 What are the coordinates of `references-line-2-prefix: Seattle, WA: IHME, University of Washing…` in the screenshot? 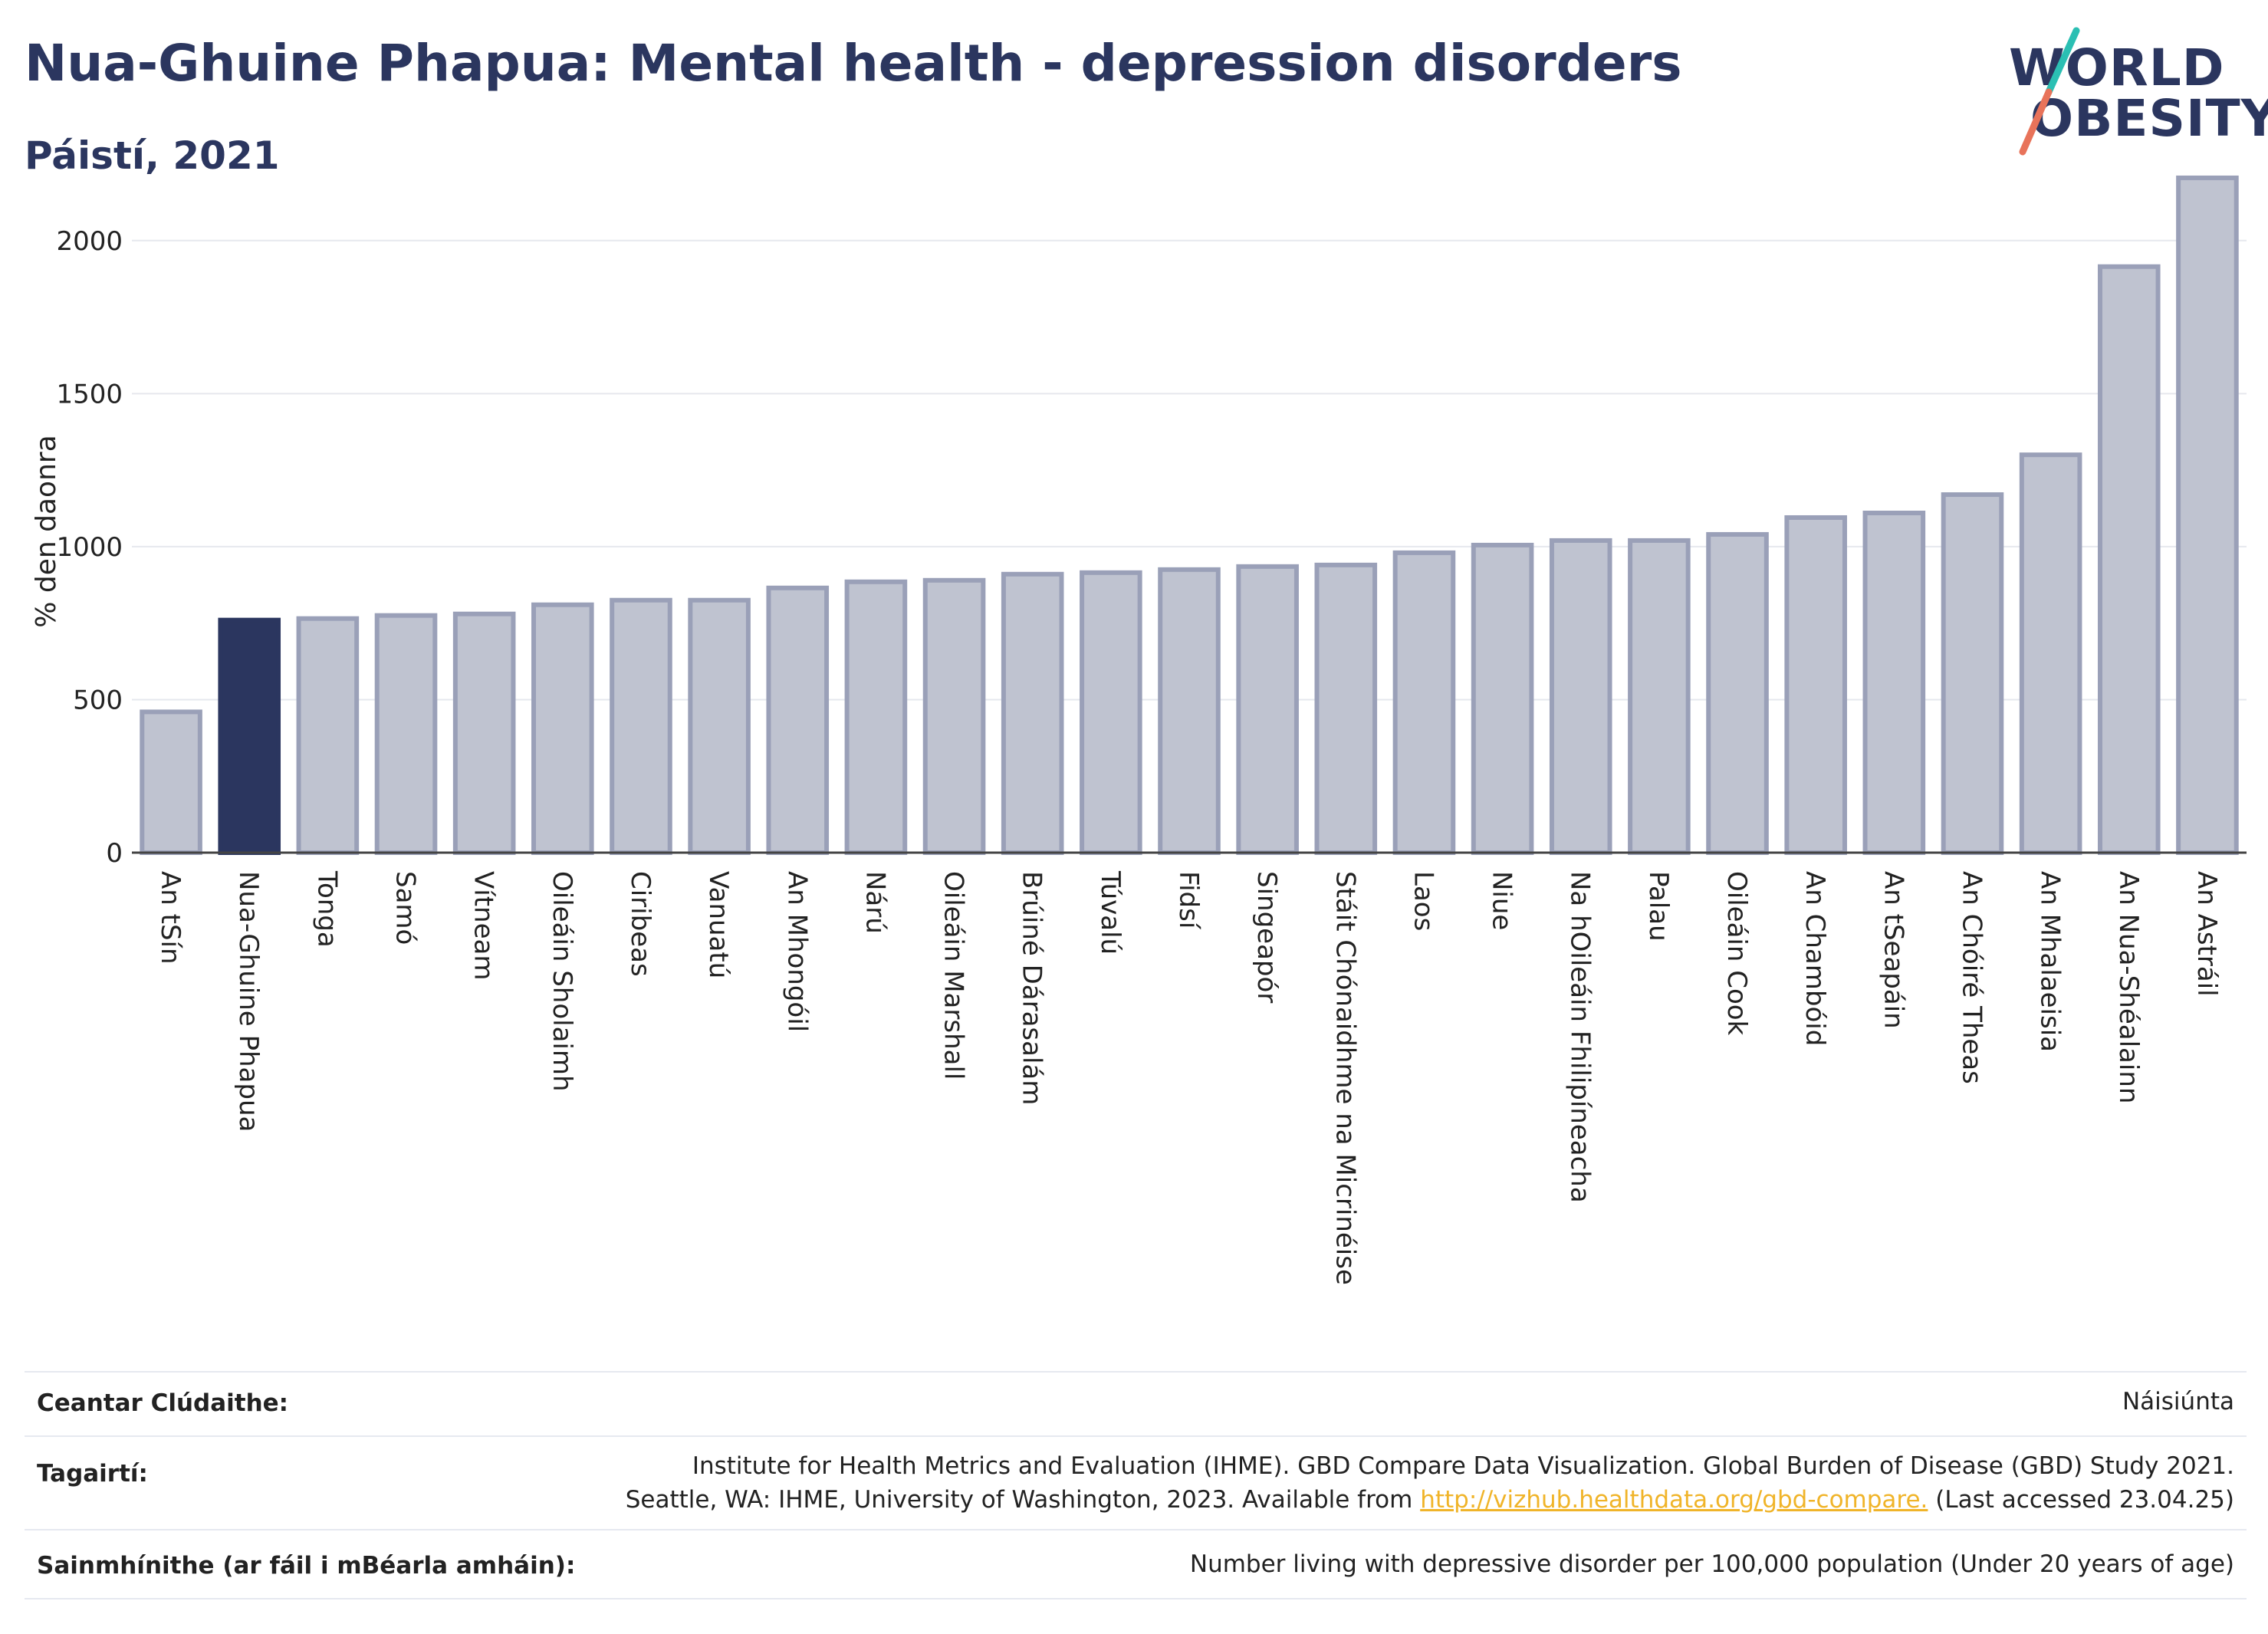 It's located at (1019, 1500).